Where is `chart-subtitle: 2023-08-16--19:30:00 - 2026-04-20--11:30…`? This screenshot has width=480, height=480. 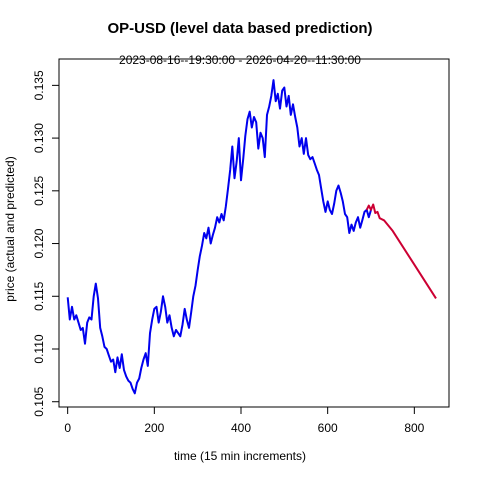 chart-subtitle: 2023-08-16--19:30:00 - 2026-04-20--11:30… is located at coordinates (240, 60).